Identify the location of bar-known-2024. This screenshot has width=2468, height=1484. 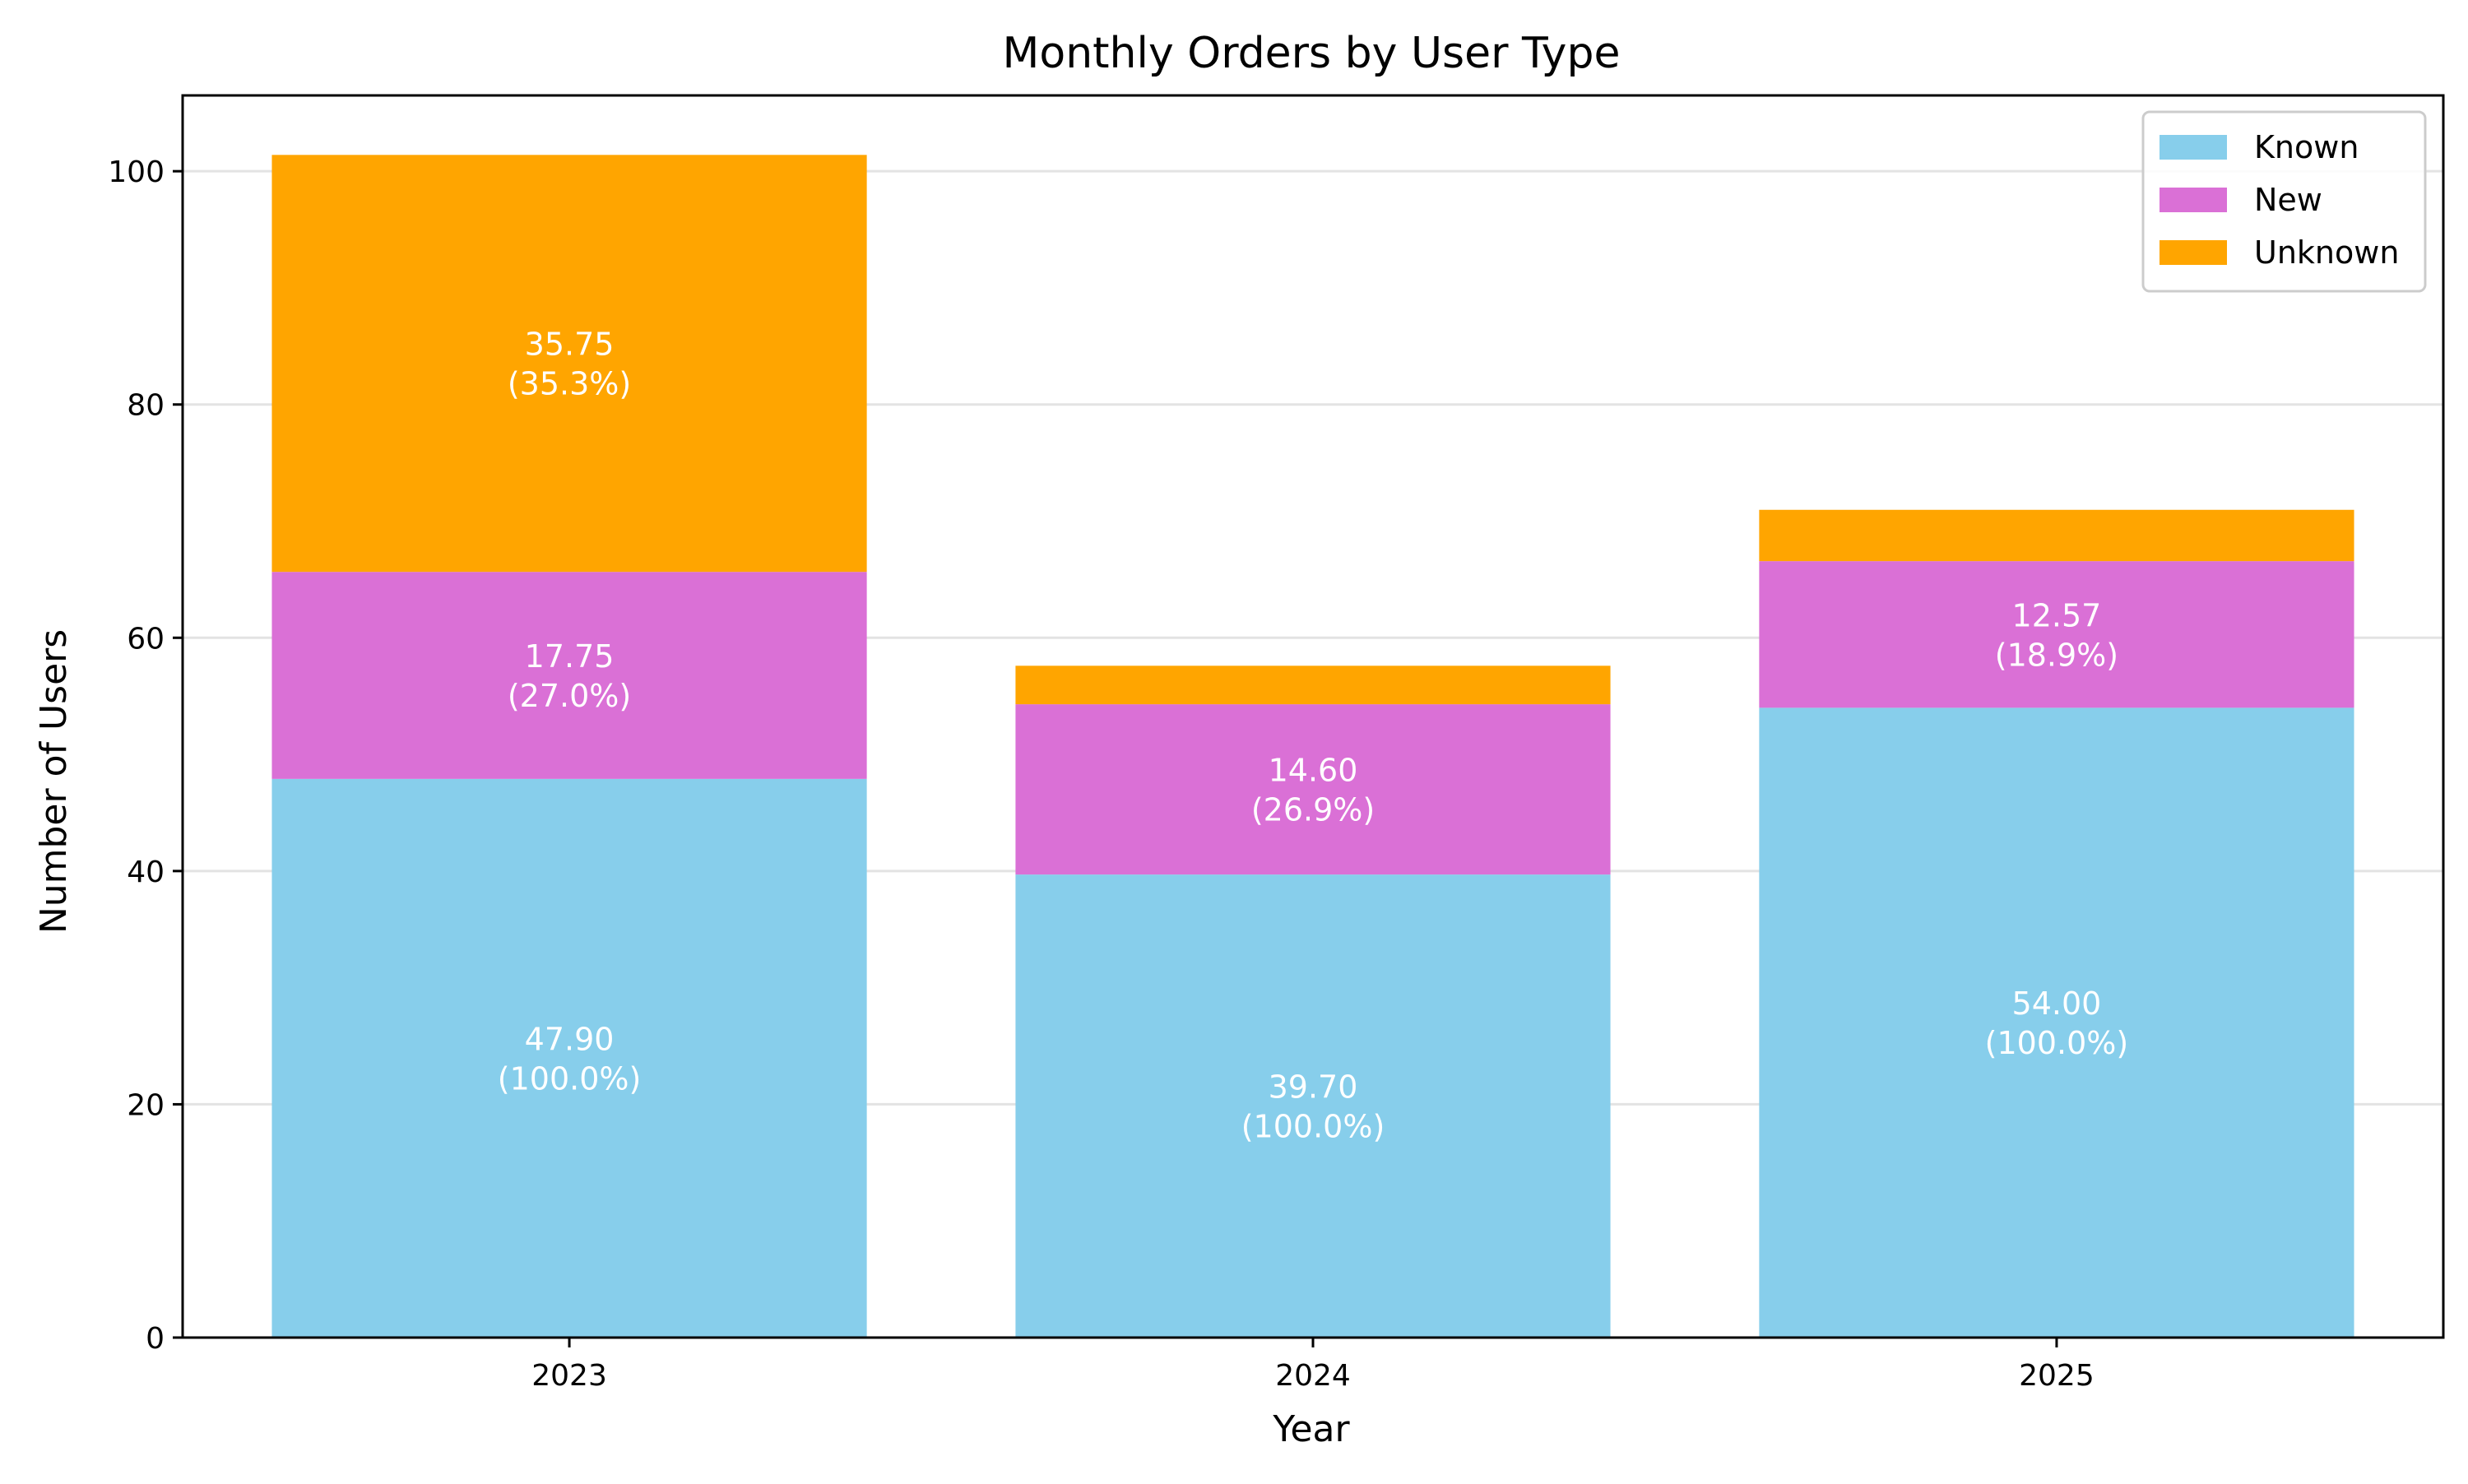
(1313, 1106).